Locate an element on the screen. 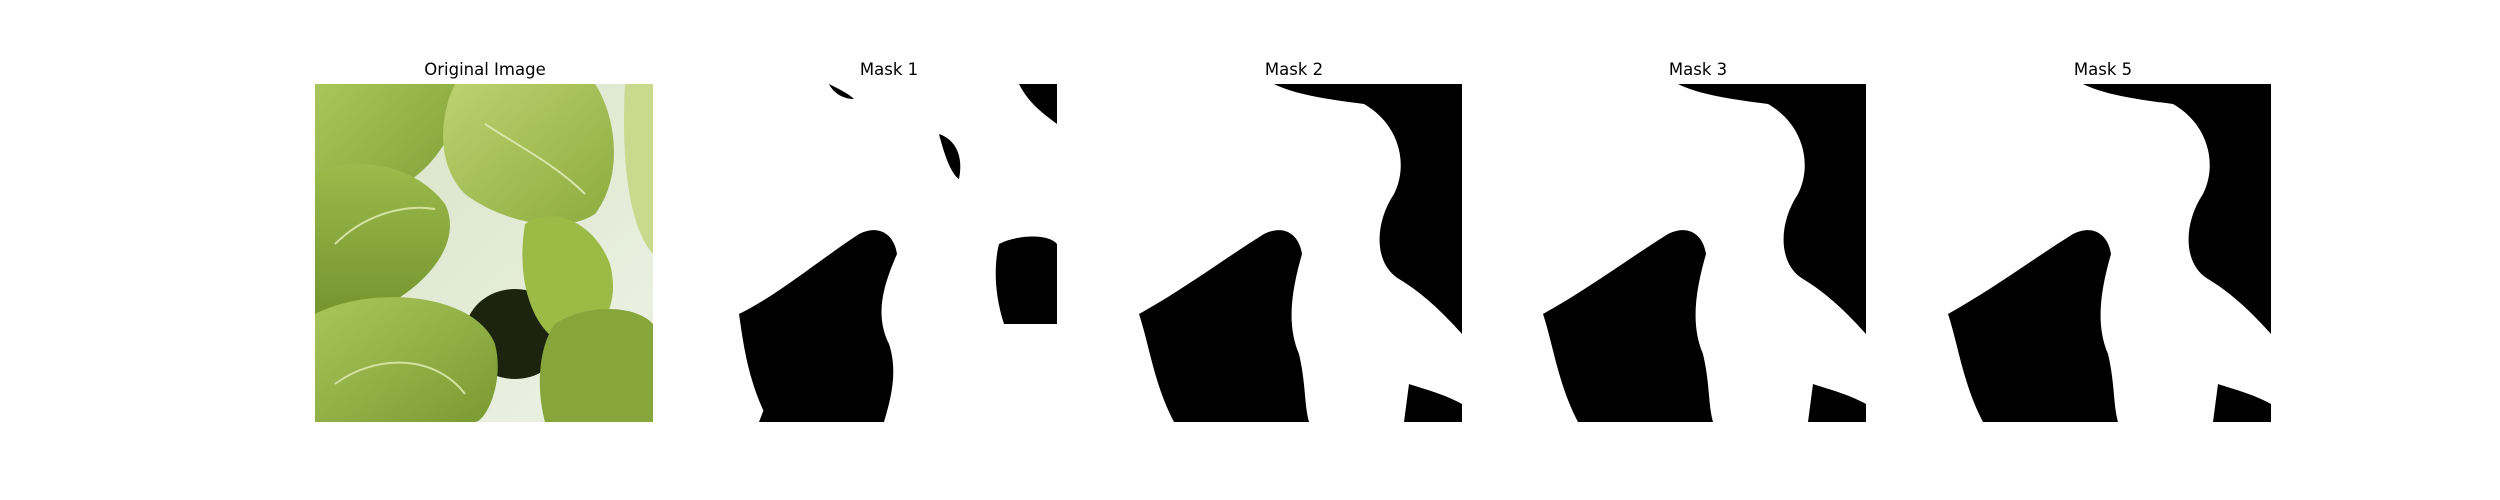 This screenshot has width=2500, height=500. panel-mask-1: Mask 1 is located at coordinates (889, 250).